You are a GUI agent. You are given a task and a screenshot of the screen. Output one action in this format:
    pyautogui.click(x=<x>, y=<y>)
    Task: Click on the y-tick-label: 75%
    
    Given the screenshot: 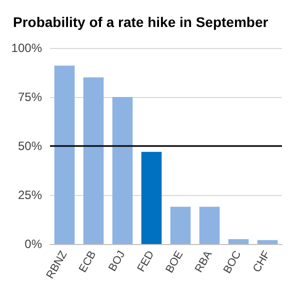 What is the action you would take?
    pyautogui.click(x=30, y=97)
    